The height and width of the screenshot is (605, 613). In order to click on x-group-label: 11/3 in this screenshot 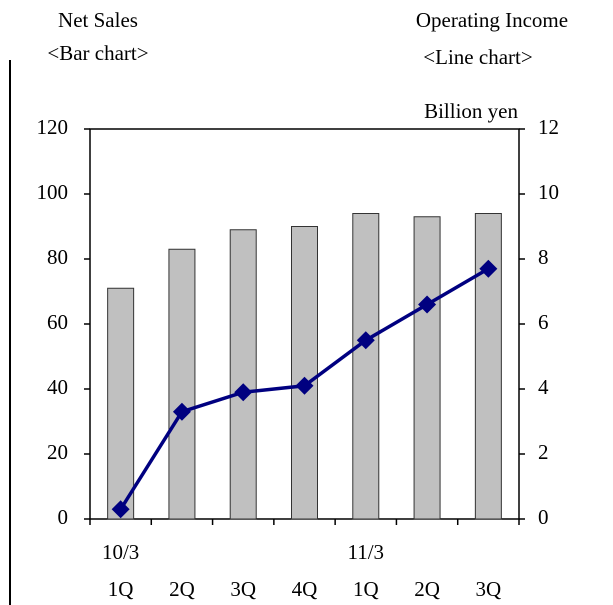, I will do `click(366, 552)`.